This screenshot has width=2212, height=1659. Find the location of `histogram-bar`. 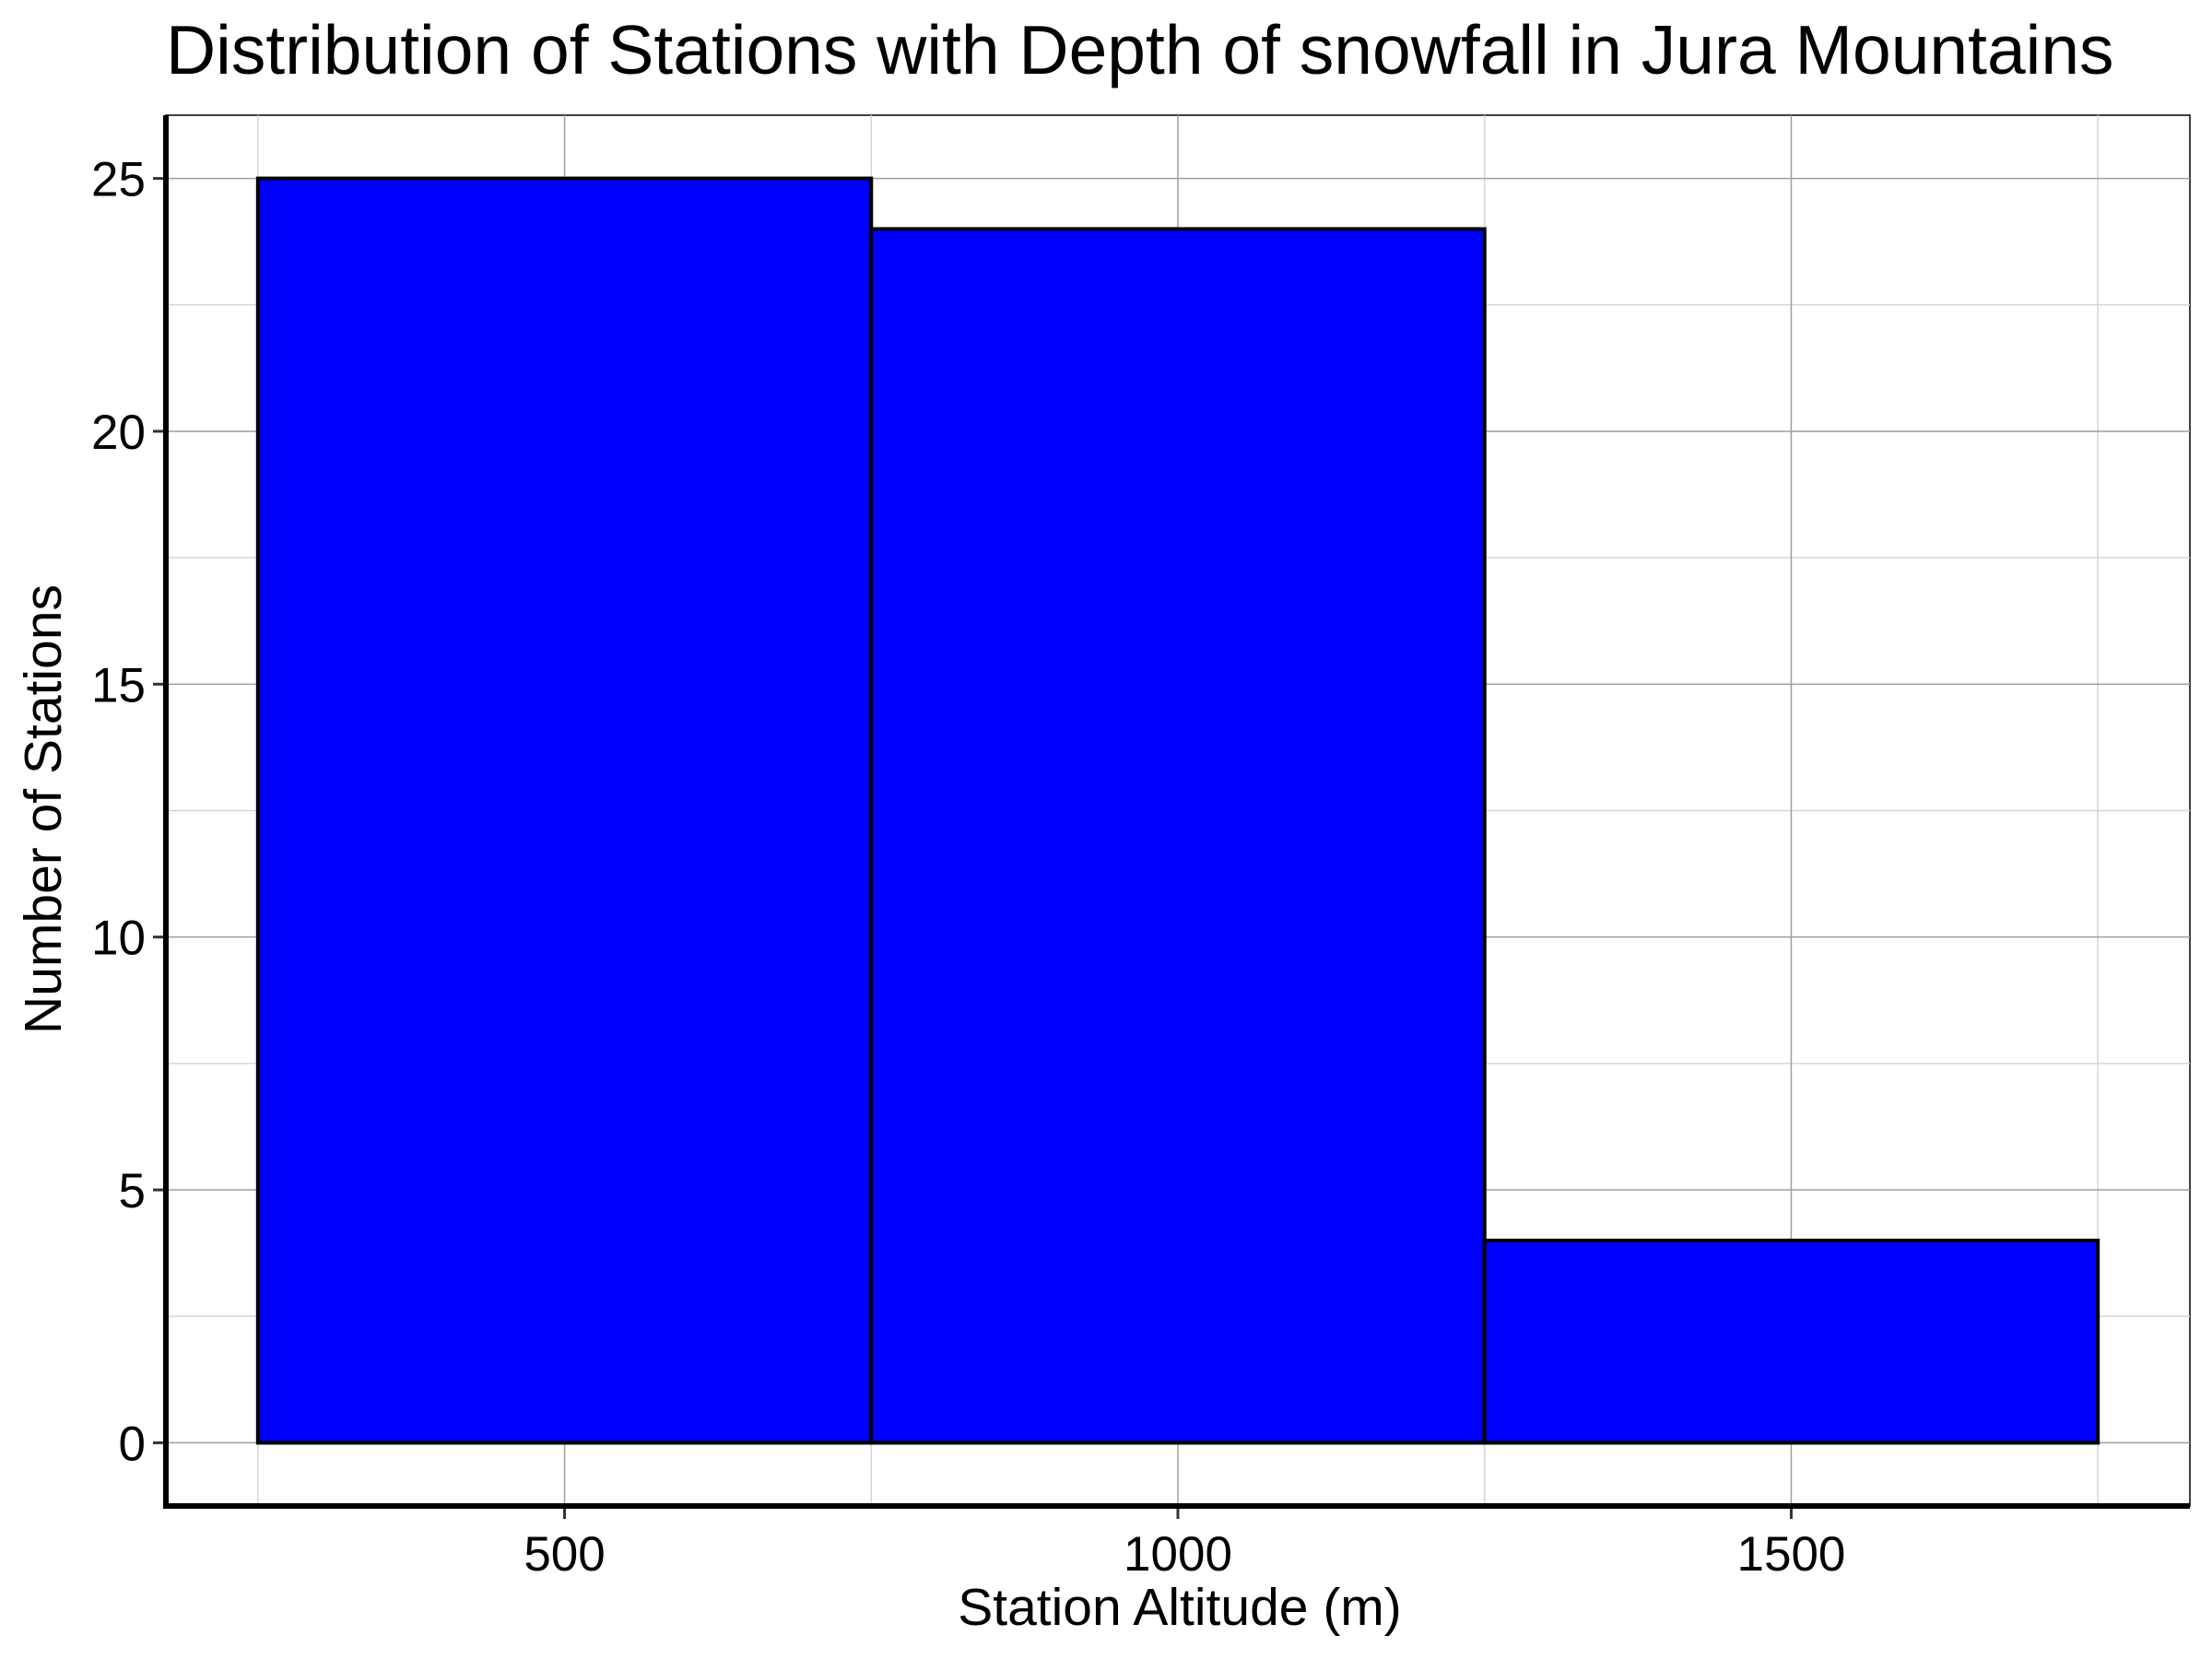

histogram-bar is located at coordinates (1791, 1341).